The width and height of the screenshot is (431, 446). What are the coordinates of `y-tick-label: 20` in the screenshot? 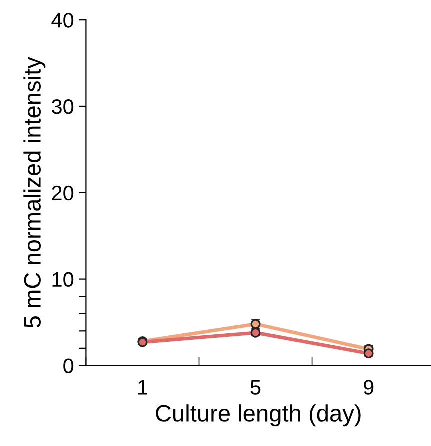 It's located at (63, 193).